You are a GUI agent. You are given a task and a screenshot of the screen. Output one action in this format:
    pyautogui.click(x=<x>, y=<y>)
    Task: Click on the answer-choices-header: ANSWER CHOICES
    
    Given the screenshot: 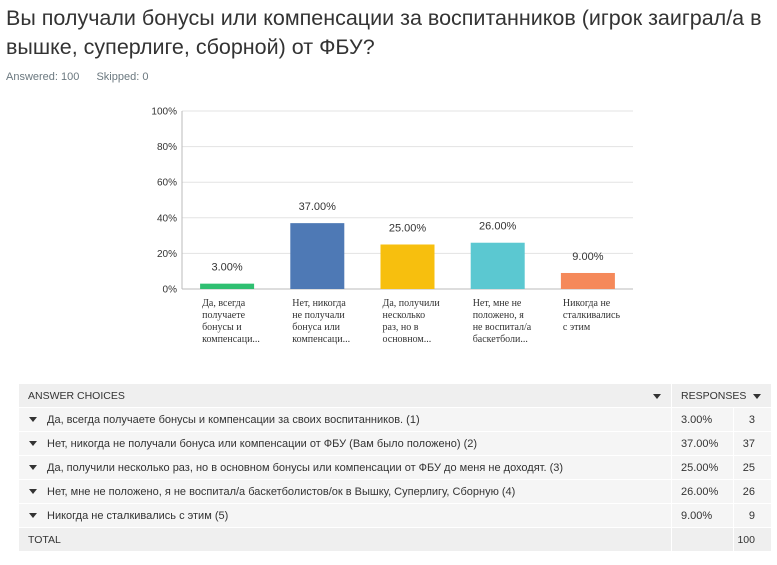 What is the action you would take?
    pyautogui.click(x=345, y=395)
    